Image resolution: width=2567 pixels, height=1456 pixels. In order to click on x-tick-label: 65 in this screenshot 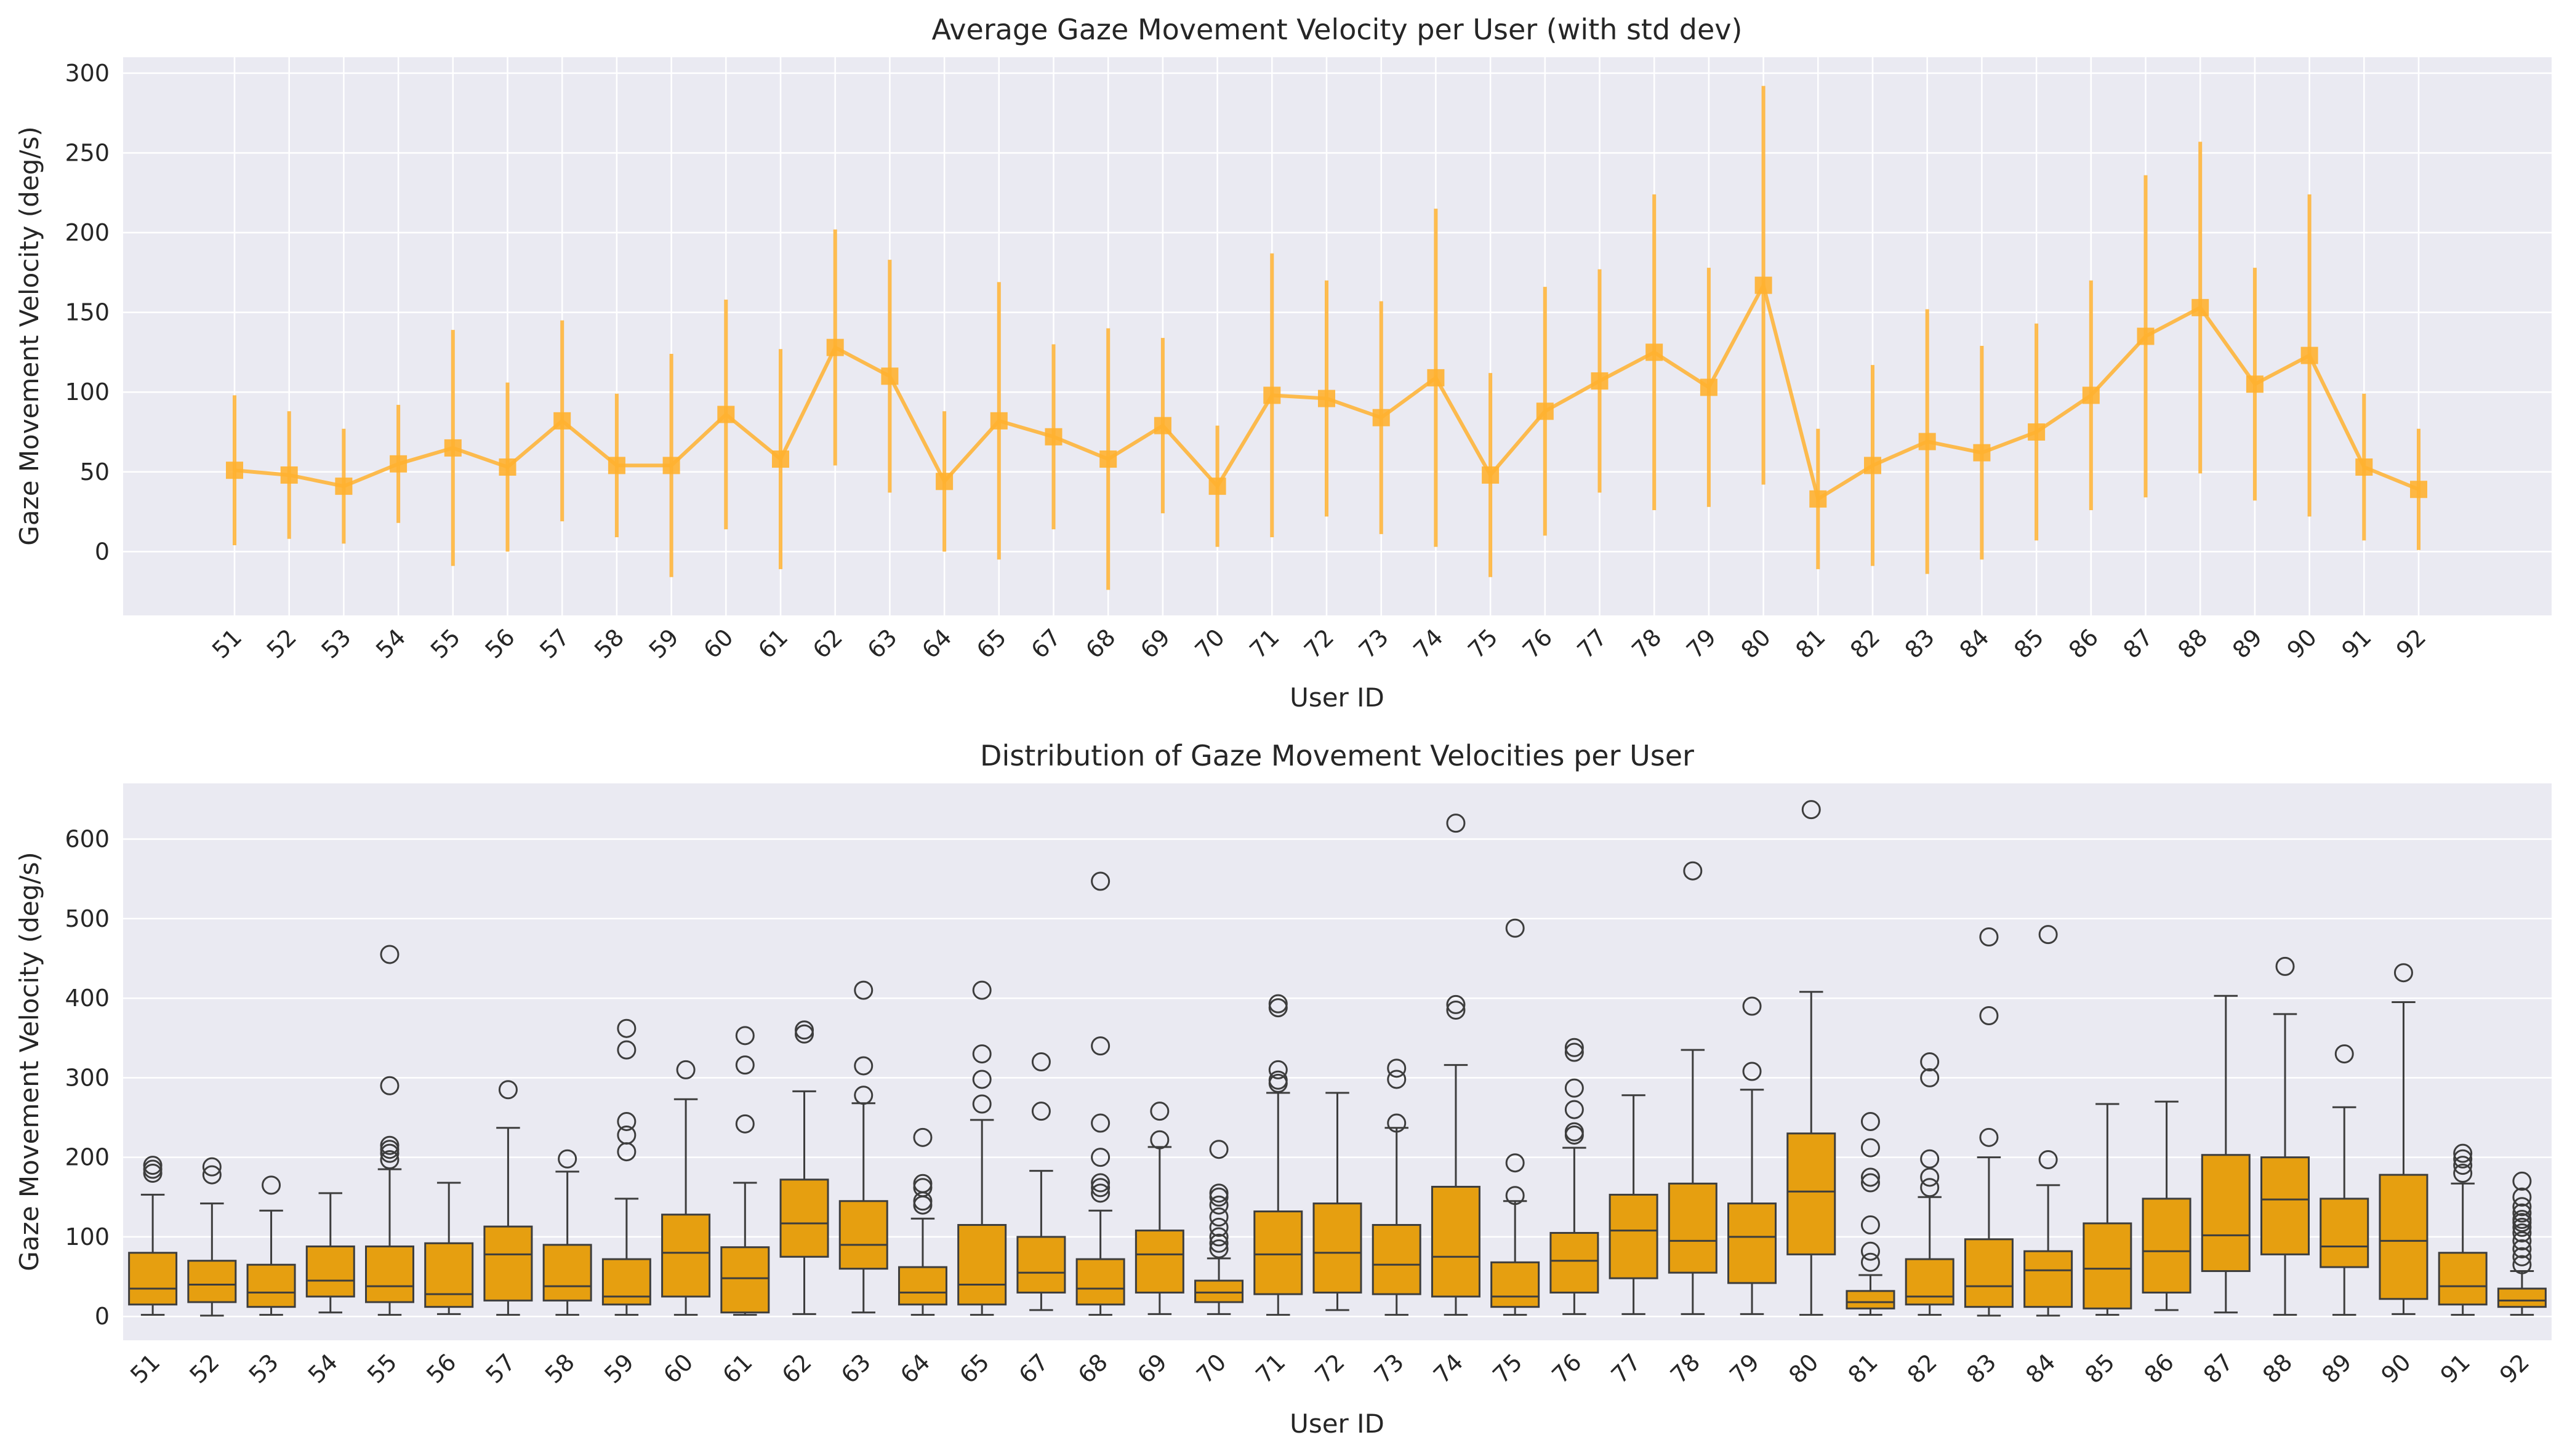, I will do `click(991, 643)`.